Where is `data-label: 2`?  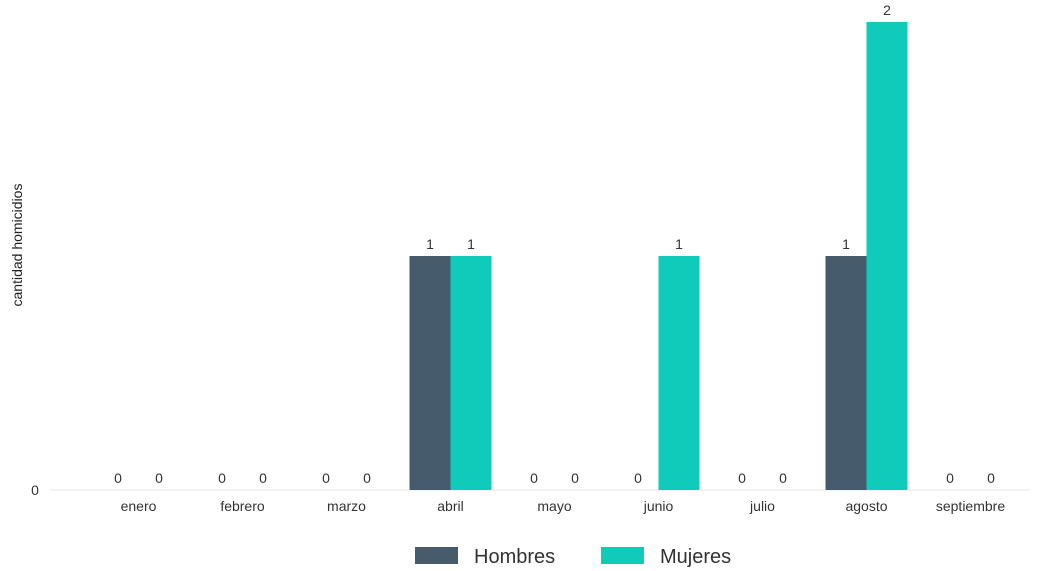
data-label: 2 is located at coordinates (887, 10).